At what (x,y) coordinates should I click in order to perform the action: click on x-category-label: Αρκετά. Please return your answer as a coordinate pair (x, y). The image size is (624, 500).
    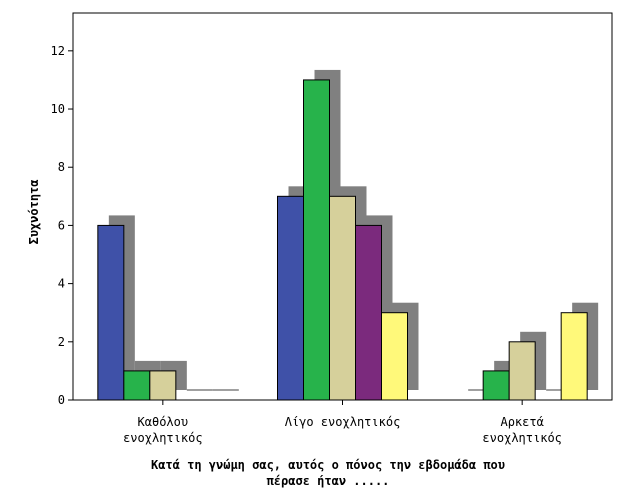
    Looking at the image, I should click on (521, 422).